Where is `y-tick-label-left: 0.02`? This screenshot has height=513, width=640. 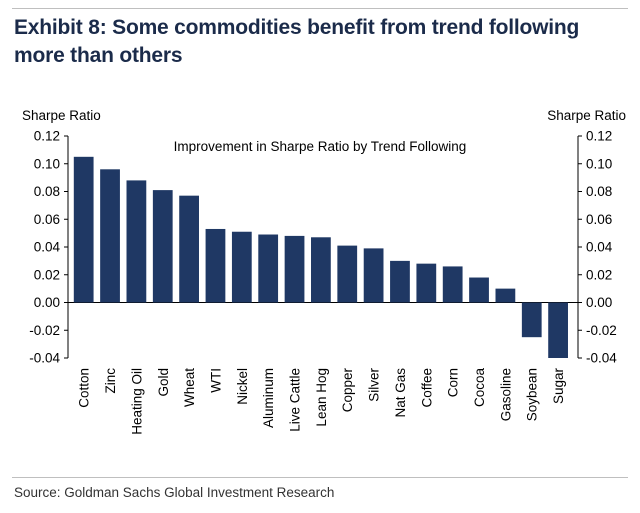
y-tick-label-left: 0.02 is located at coordinates (47, 274).